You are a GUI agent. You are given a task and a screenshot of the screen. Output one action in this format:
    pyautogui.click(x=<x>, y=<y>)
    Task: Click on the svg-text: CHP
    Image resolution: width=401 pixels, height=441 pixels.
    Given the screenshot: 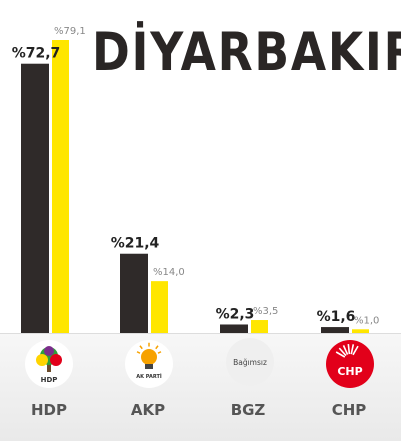 What is the action you would take?
    pyautogui.click(x=349, y=371)
    